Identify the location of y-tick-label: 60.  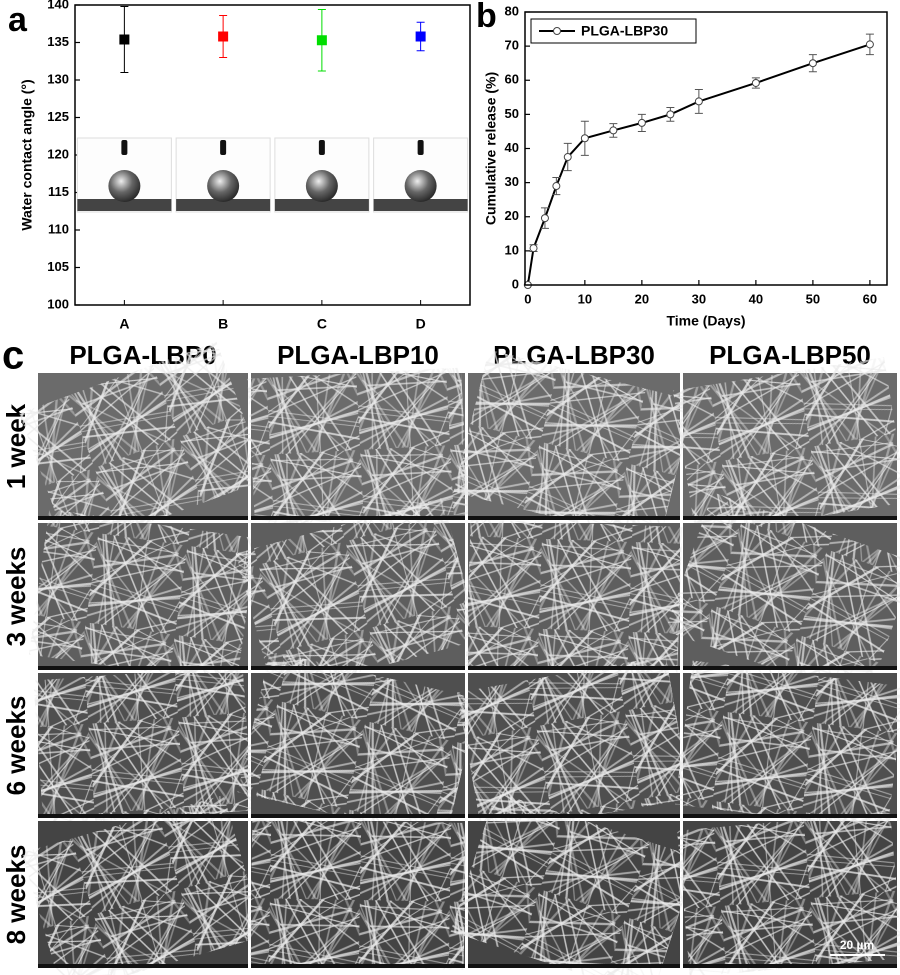
(512, 79).